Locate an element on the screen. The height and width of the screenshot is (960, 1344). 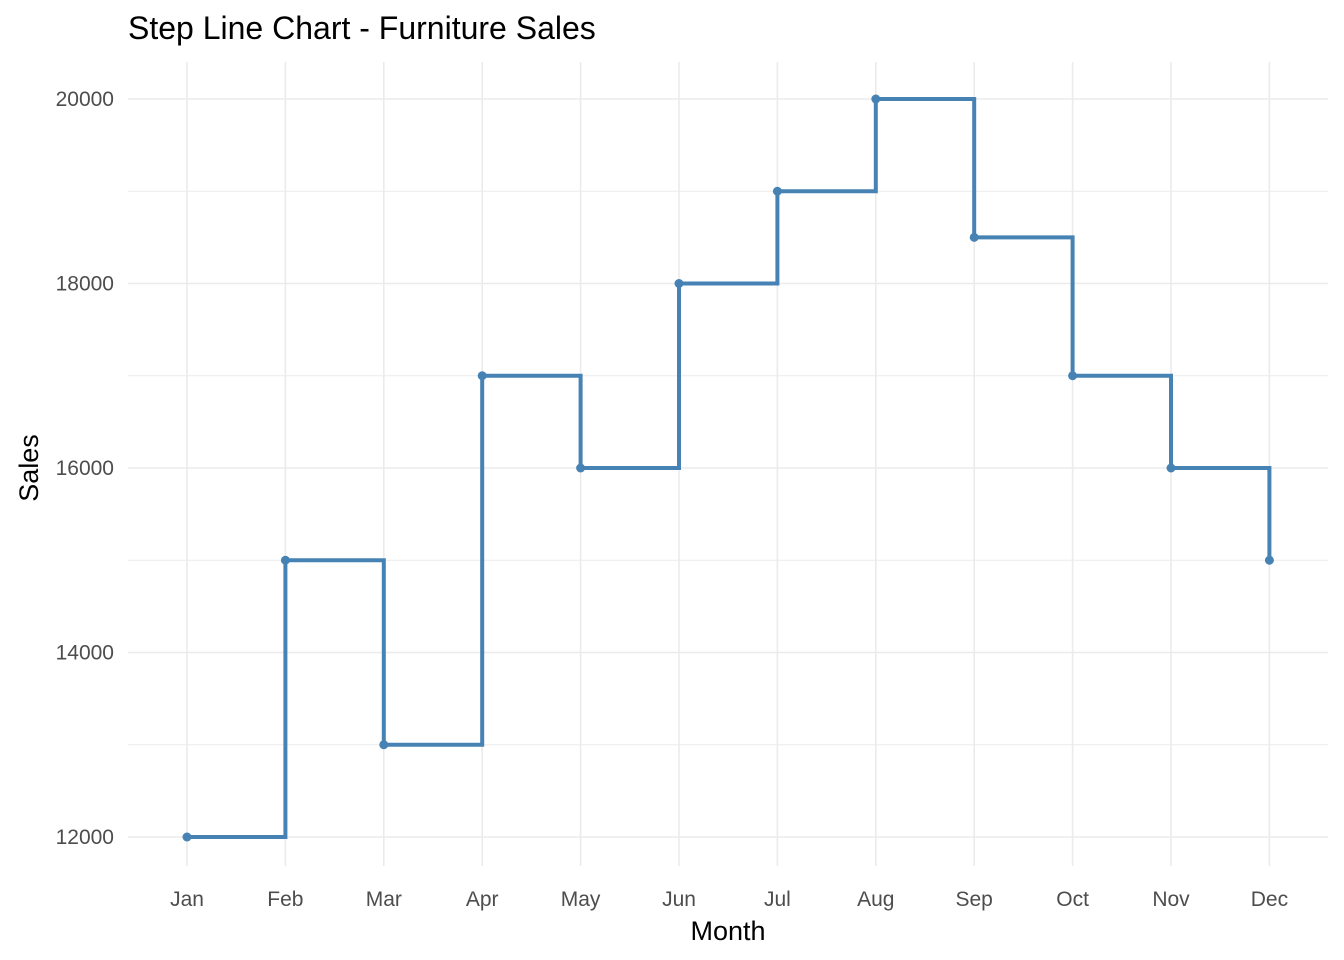
y-tick-label: 20000 is located at coordinates (85, 99).